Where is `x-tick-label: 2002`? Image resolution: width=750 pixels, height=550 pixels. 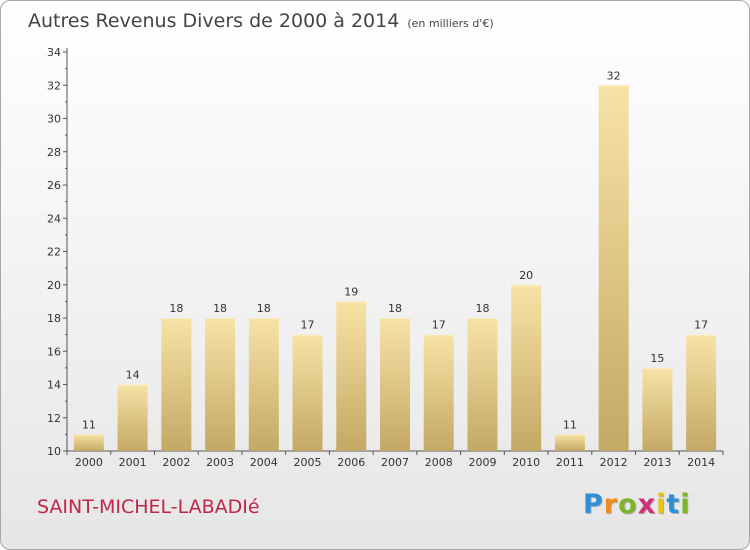
x-tick-label: 2002 is located at coordinates (176, 462).